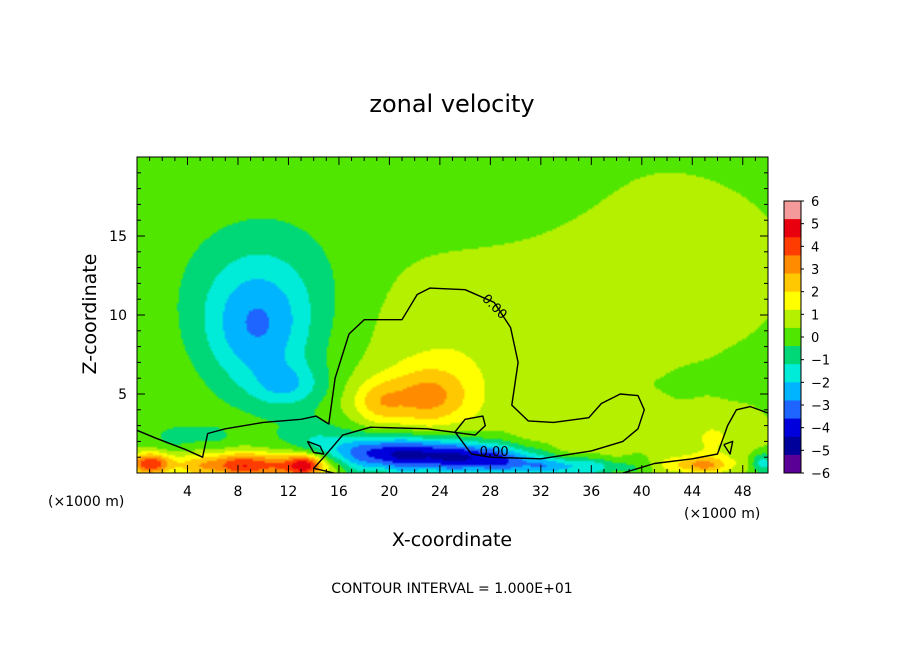  I want to click on colorbar-labels: 6 5 4 3 2 1 0 −1 −2 −3 −4 −5 −6, so click(820, 338).